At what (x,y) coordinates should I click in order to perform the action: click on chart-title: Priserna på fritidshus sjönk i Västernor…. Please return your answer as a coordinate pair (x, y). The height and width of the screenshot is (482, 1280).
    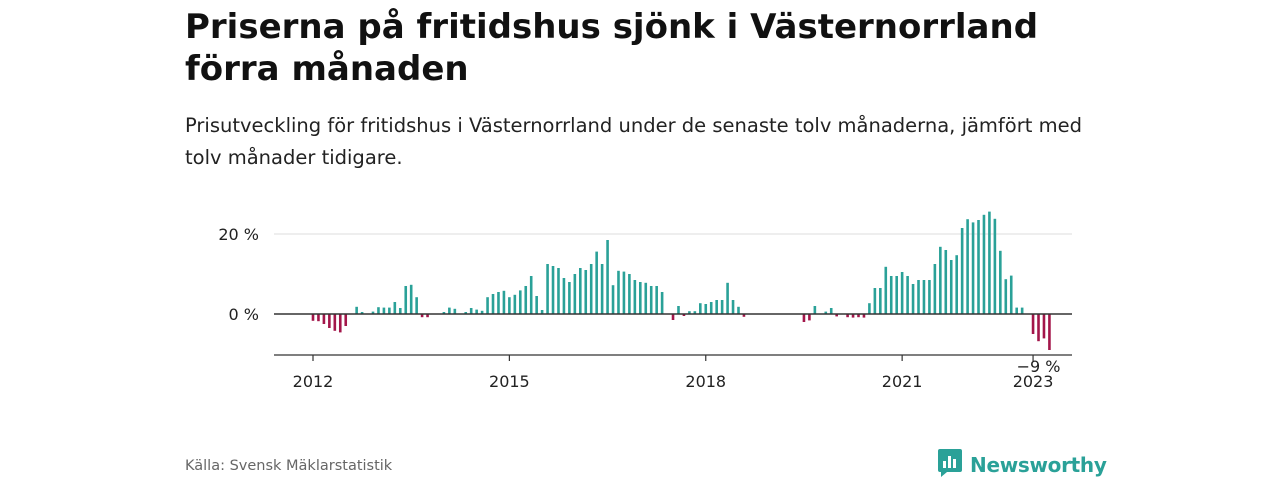
    Looking at the image, I should click on (612, 48).